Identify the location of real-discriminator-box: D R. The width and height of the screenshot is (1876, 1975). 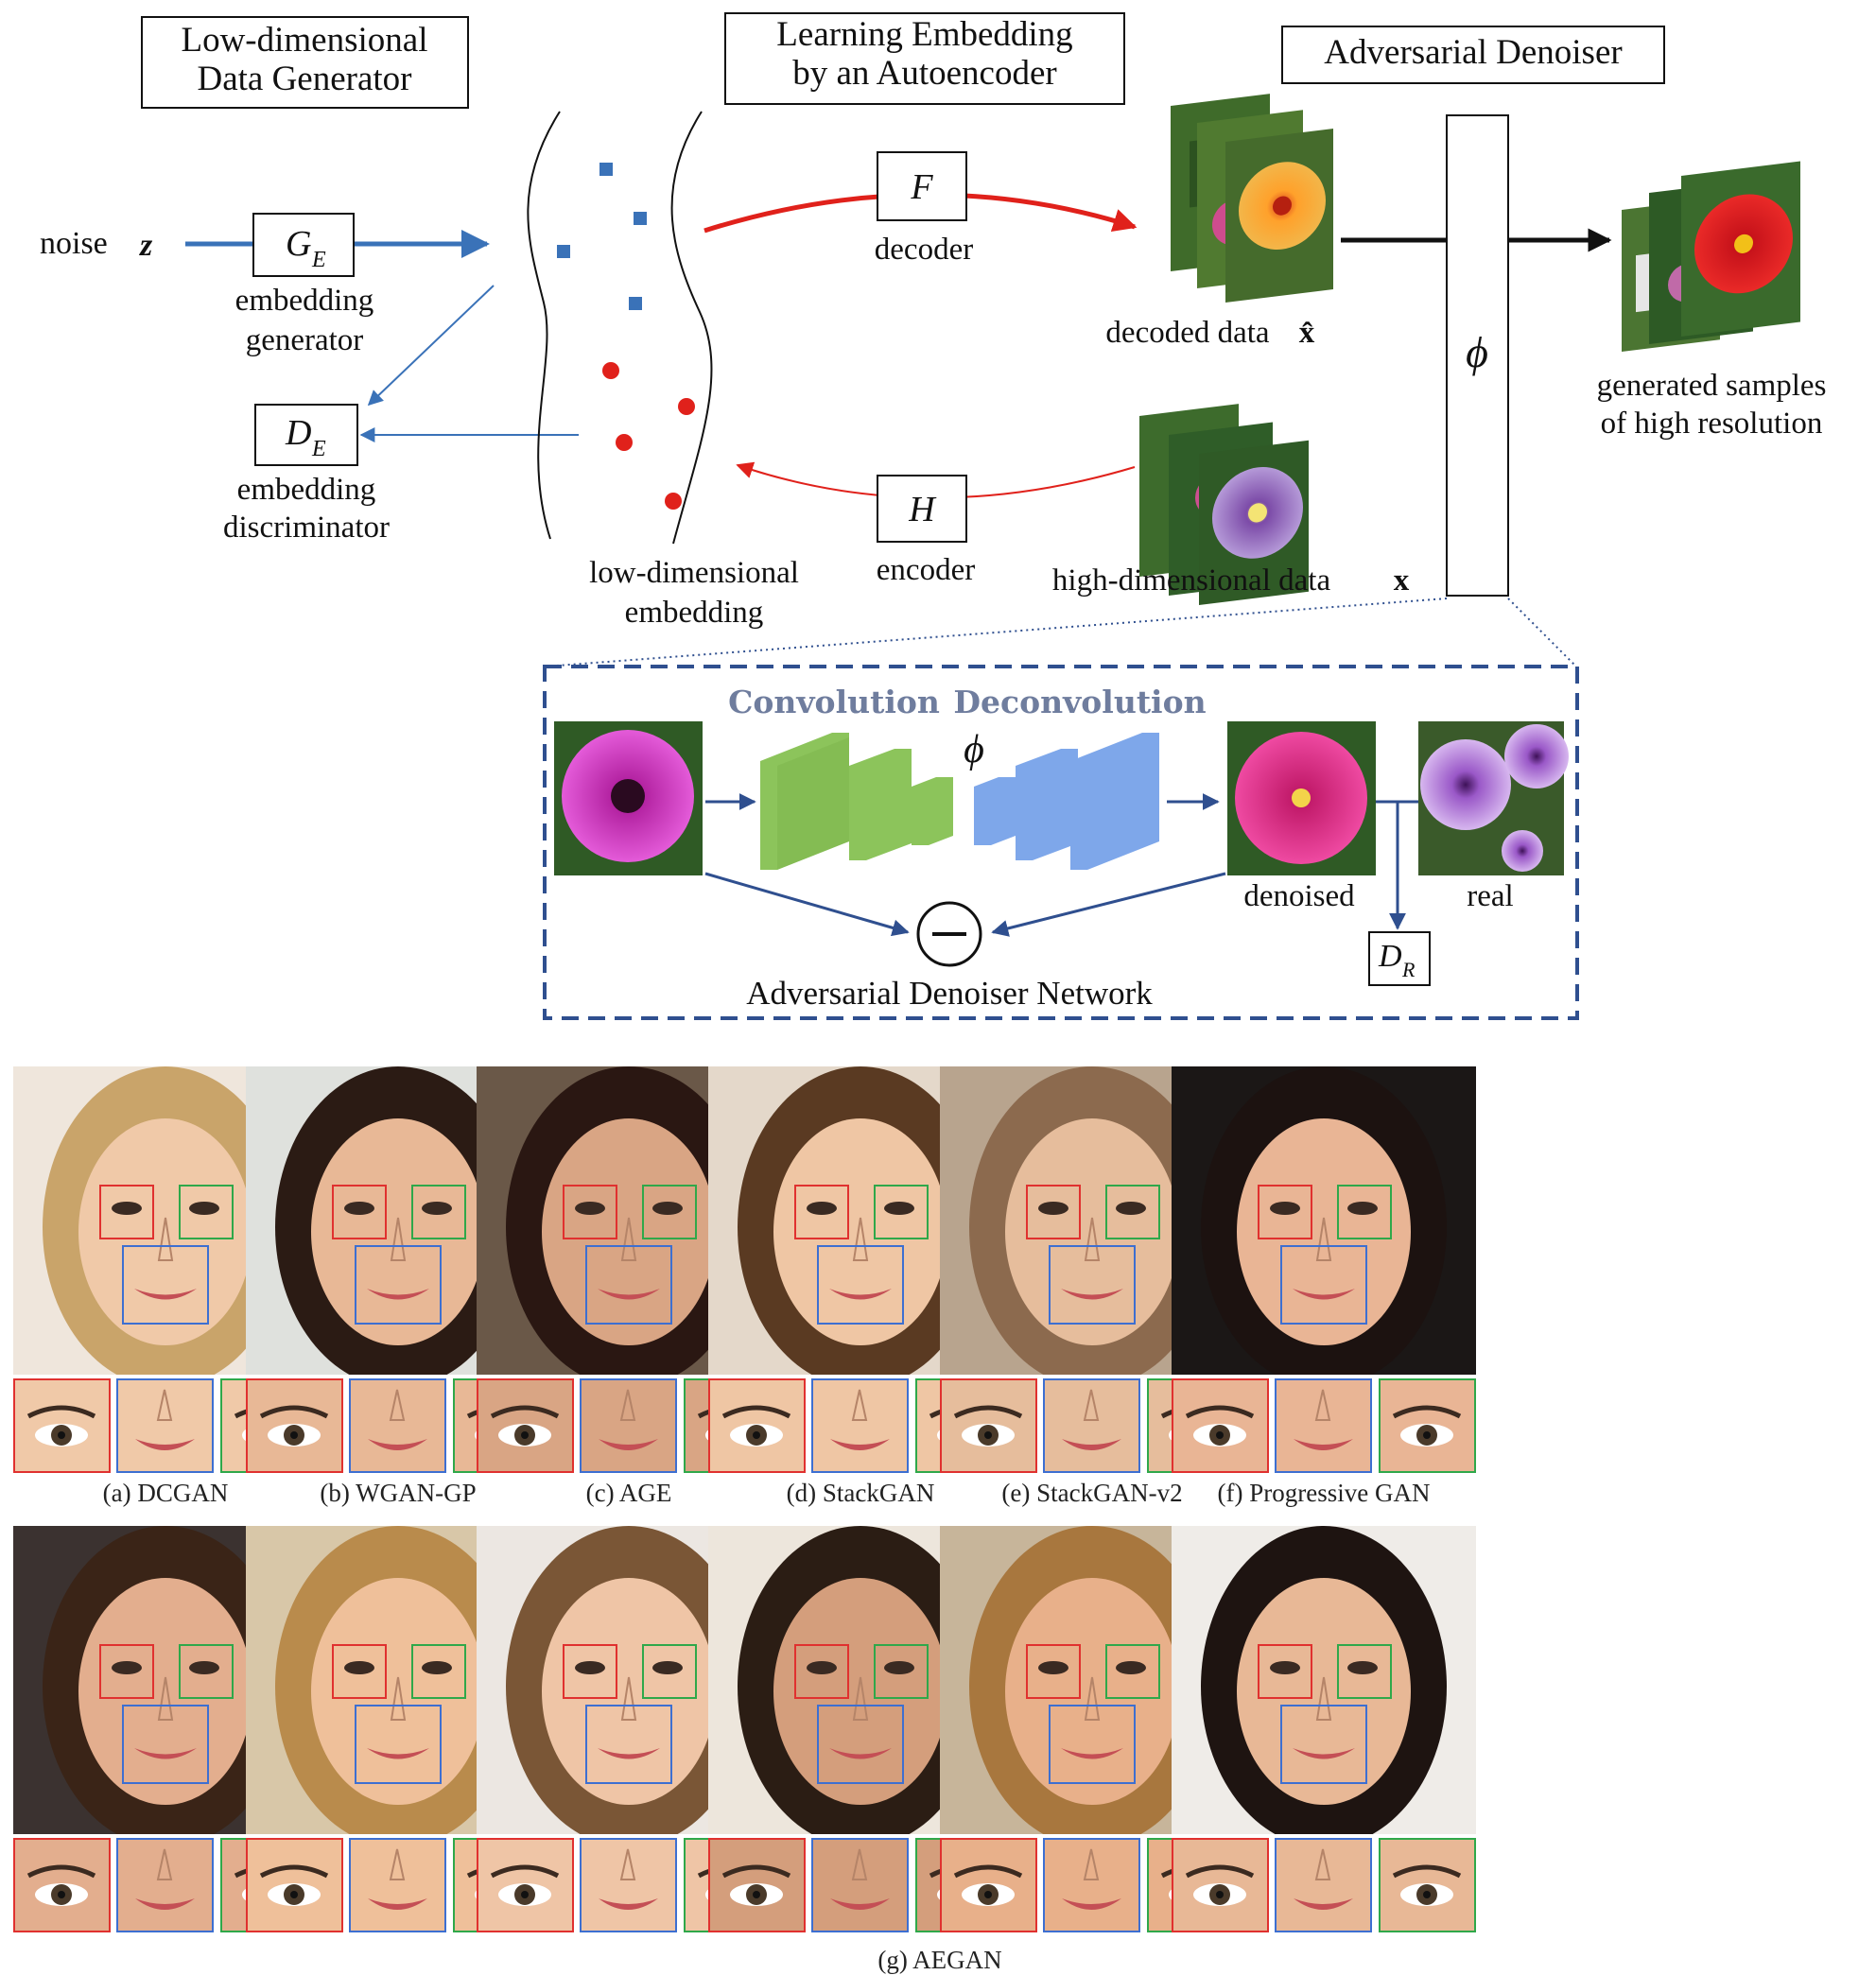
(1399, 958).